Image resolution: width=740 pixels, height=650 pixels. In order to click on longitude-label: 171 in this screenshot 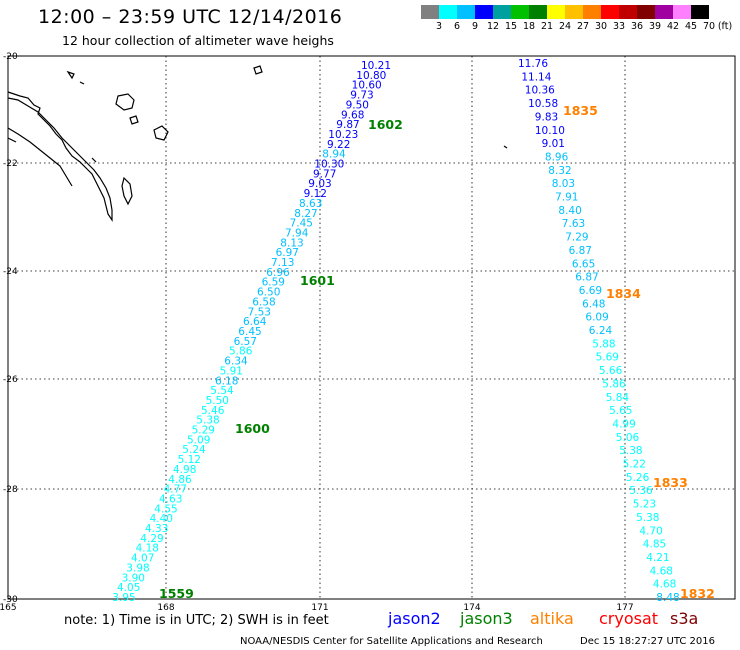, I will do `click(319, 608)`.